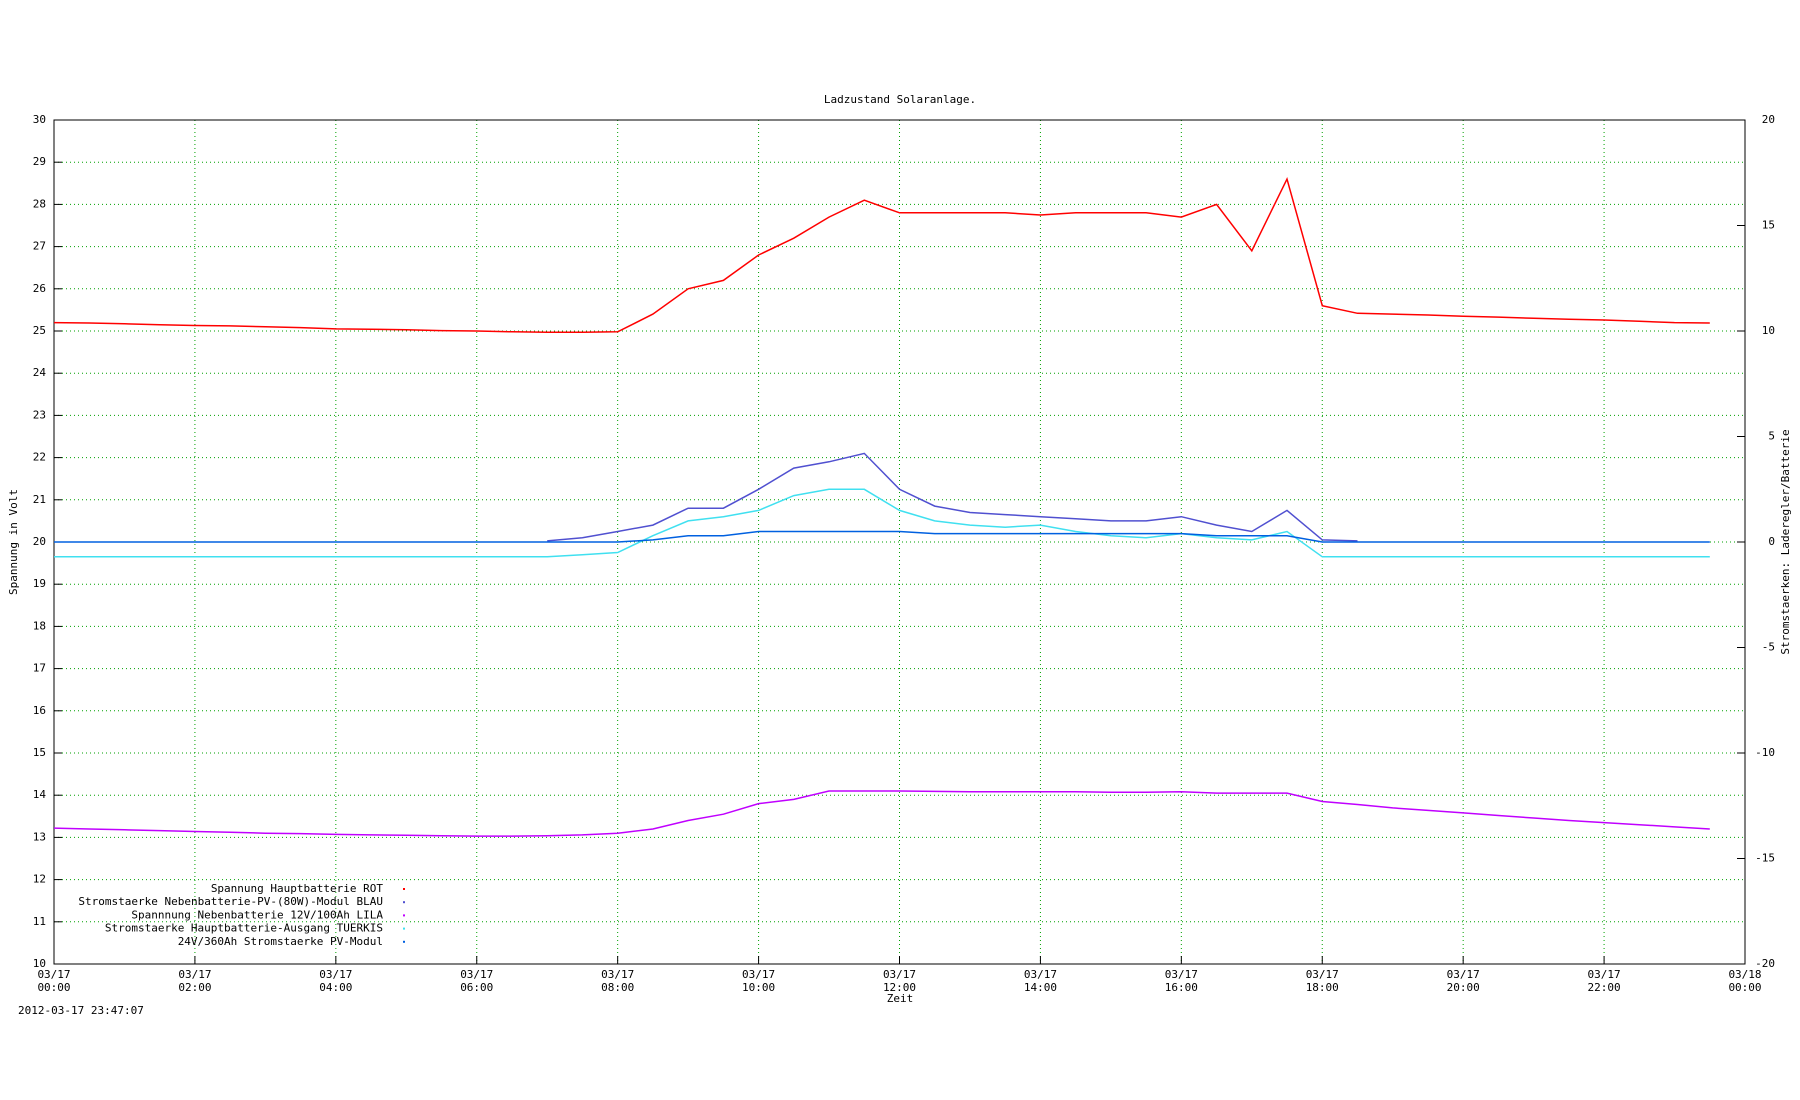 Image resolution: width=1800 pixels, height=1100 pixels. Describe the element at coordinates (40, 794) in the screenshot. I see `y-tick-label: 14` at that location.